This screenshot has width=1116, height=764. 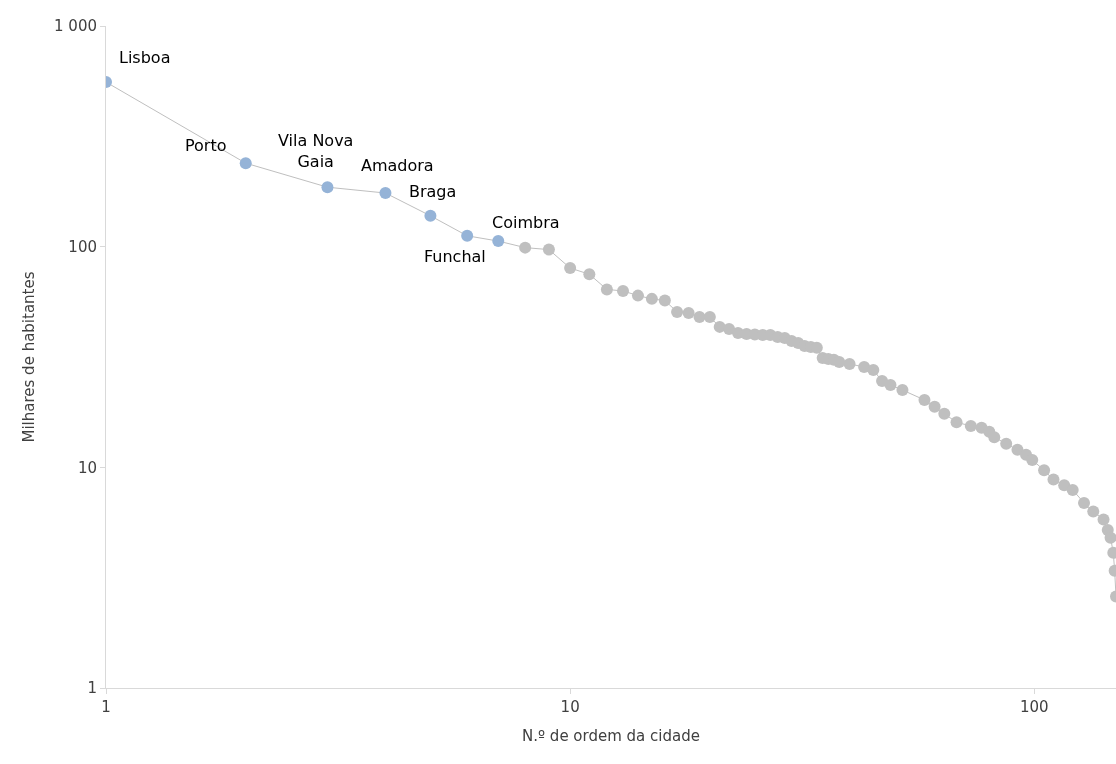 What do you see at coordinates (75, 26) in the screenshot?
I see `y-tick-label: 1 000` at bounding box center [75, 26].